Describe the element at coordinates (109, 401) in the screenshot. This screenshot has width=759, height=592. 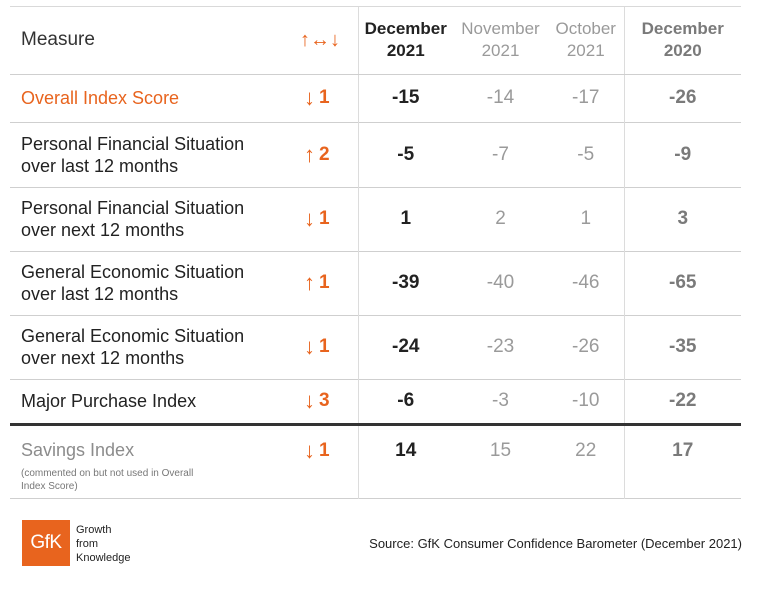
I see `measure-label: Major Purchase Index` at that location.